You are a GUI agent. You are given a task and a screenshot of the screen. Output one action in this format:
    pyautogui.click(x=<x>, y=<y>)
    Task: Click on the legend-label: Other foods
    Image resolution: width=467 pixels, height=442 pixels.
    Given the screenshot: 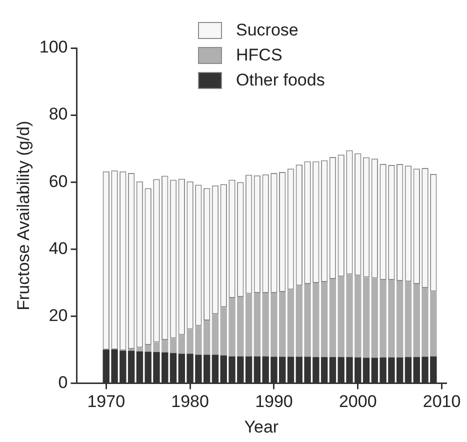 What is the action you would take?
    pyautogui.click(x=280, y=80)
    